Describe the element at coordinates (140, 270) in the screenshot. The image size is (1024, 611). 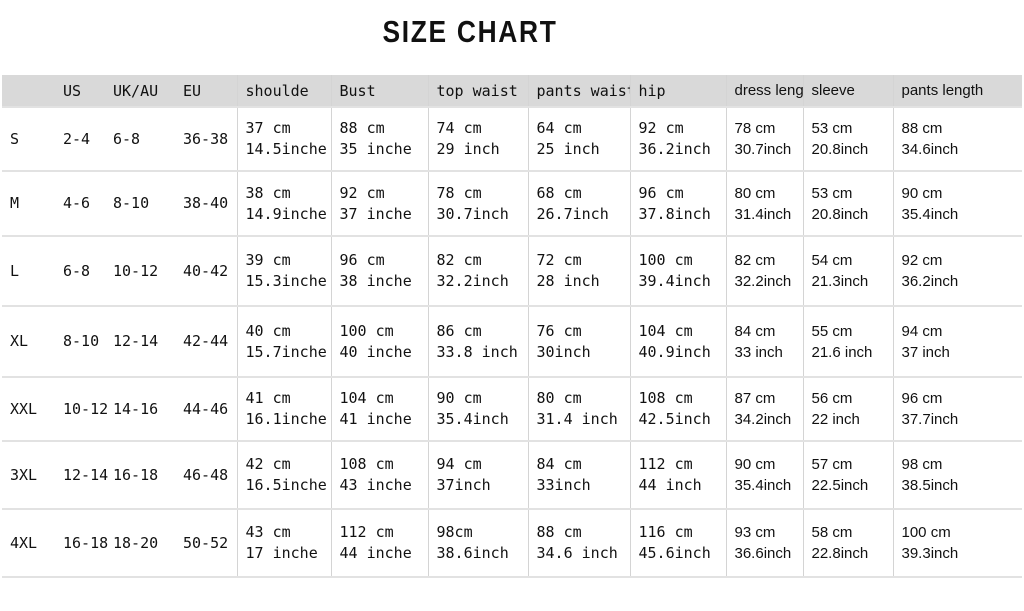
I see `uk-size-cell: 10-12` at that location.